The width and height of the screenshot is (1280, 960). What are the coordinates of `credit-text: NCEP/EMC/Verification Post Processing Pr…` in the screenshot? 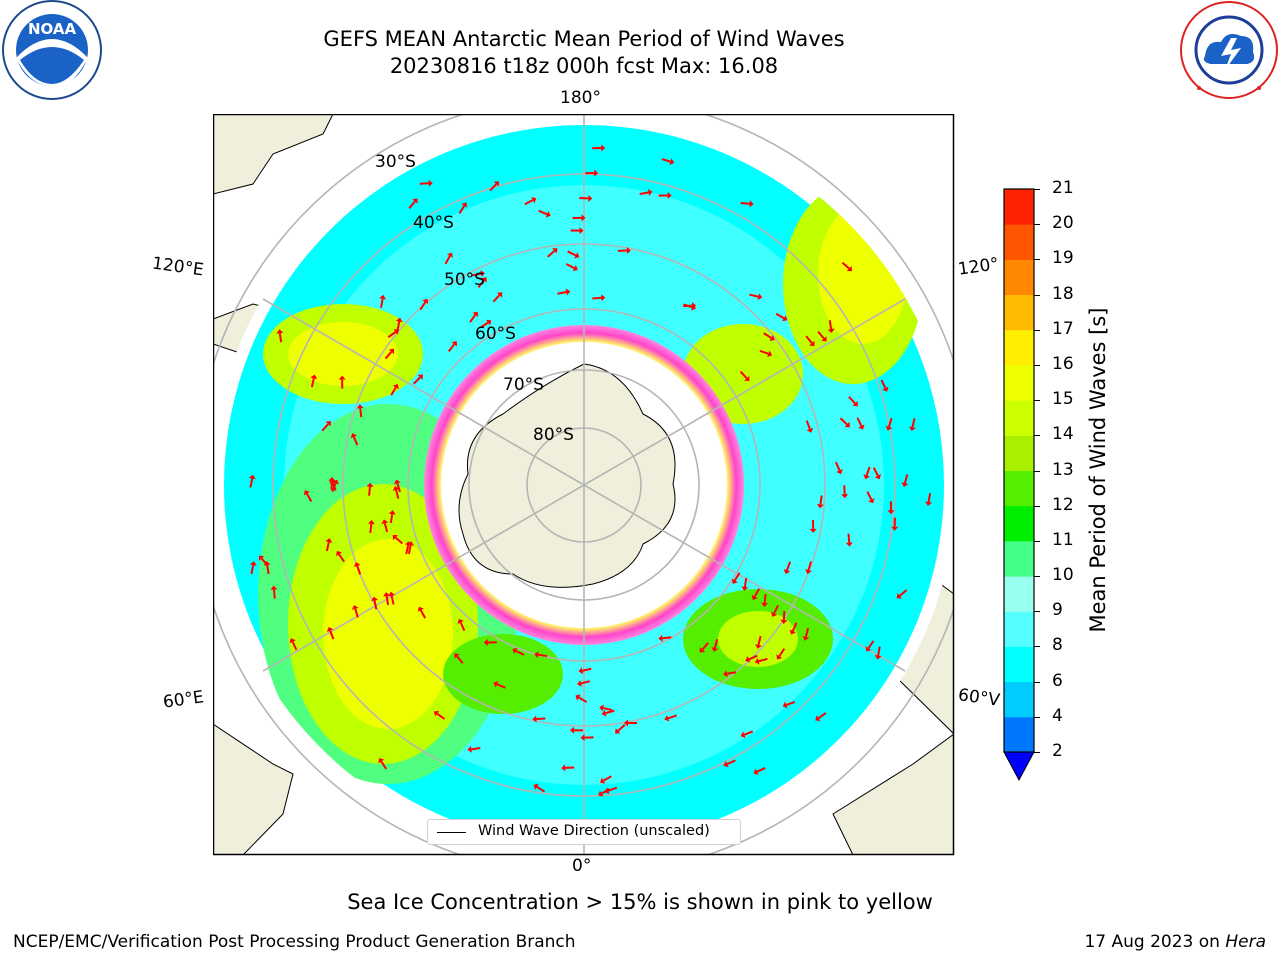 It's located at (294, 942).